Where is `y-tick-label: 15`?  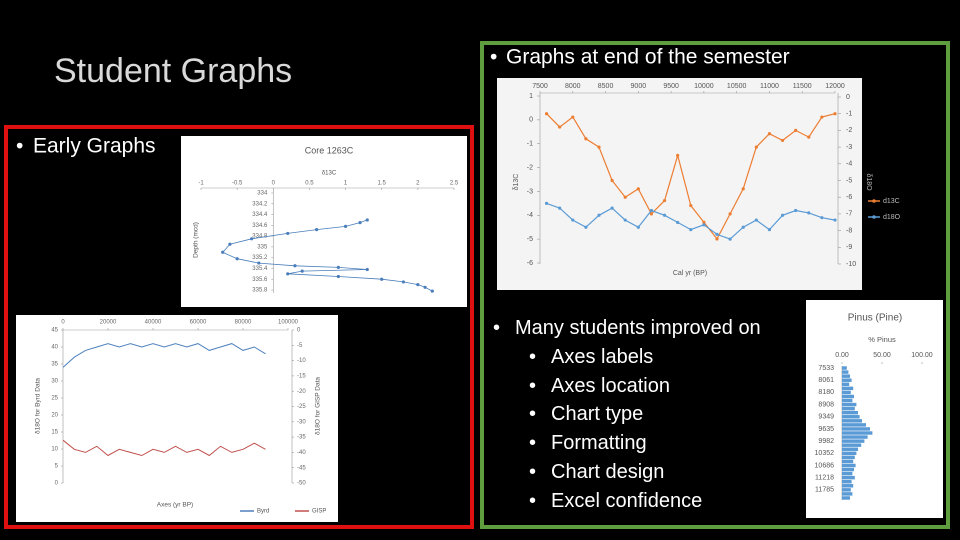
y-tick-label: 15 is located at coordinates (54, 433).